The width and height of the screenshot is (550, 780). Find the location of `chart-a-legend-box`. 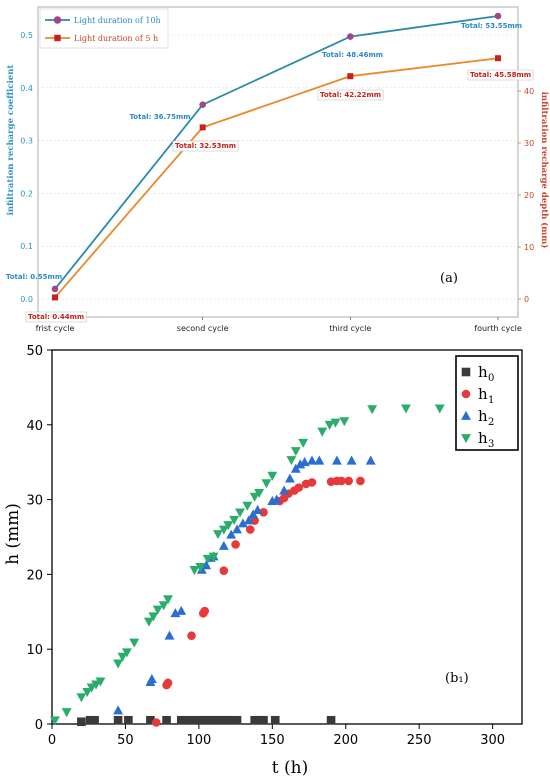

chart-a-legend-box is located at coordinates (104, 28).